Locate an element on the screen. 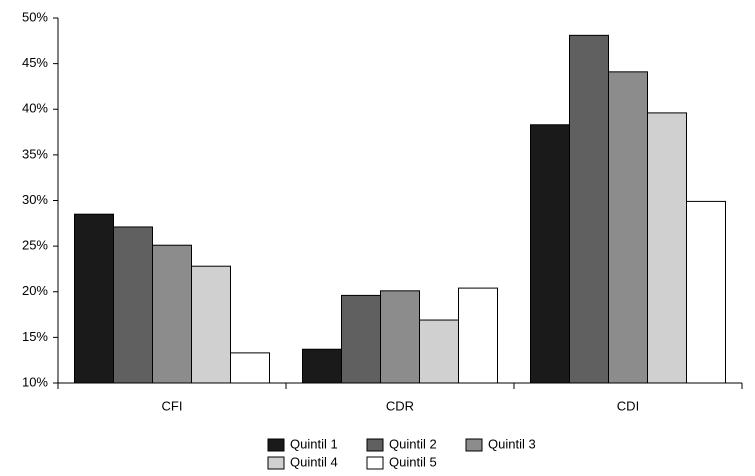  x-tick-label: CDR is located at coordinates (400, 405).